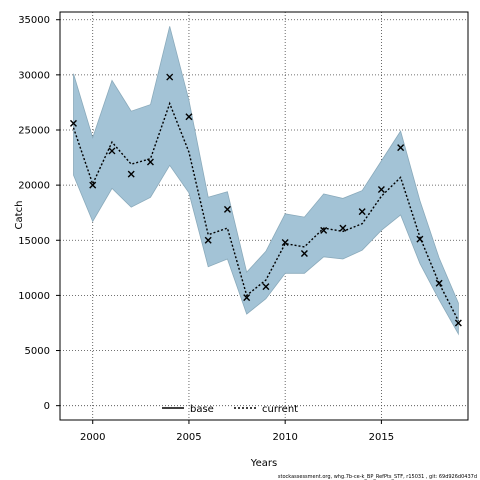 The height and width of the screenshot is (480, 480). I want to click on y-axis: 0 5000 10000 15000 20000 25000 30000 35000, so click(39, 213).